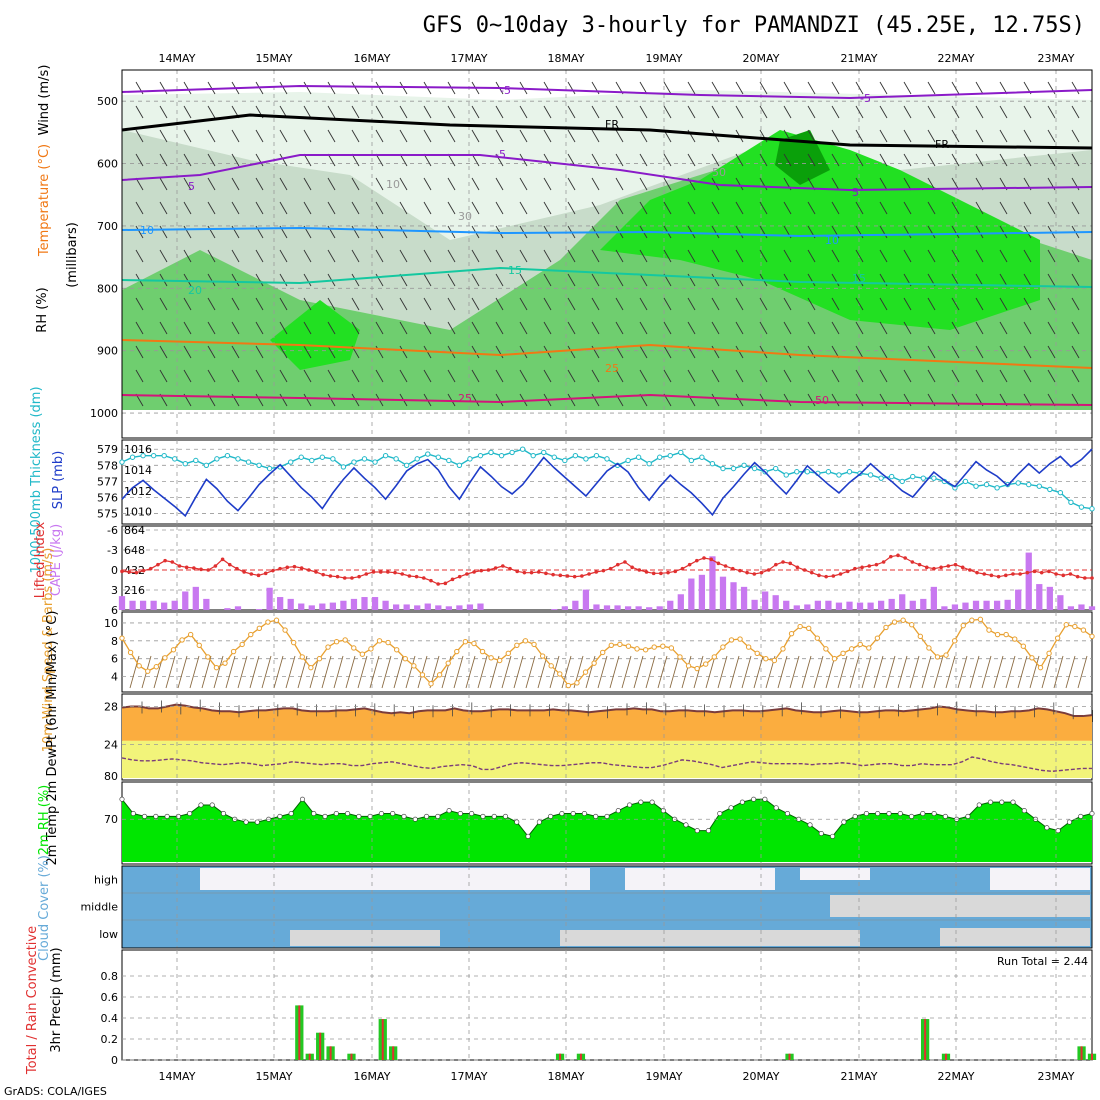 This screenshot has height=1100, width=1100. I want to click on ylabel-millibars: (millibars), so click(72, 255).